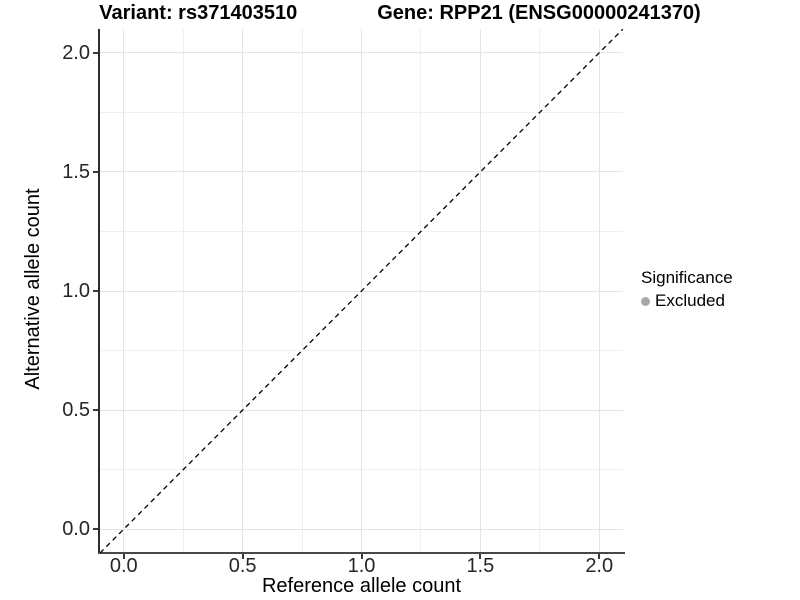  What do you see at coordinates (361, 553) in the screenshot?
I see `x-axis-line` at bounding box center [361, 553].